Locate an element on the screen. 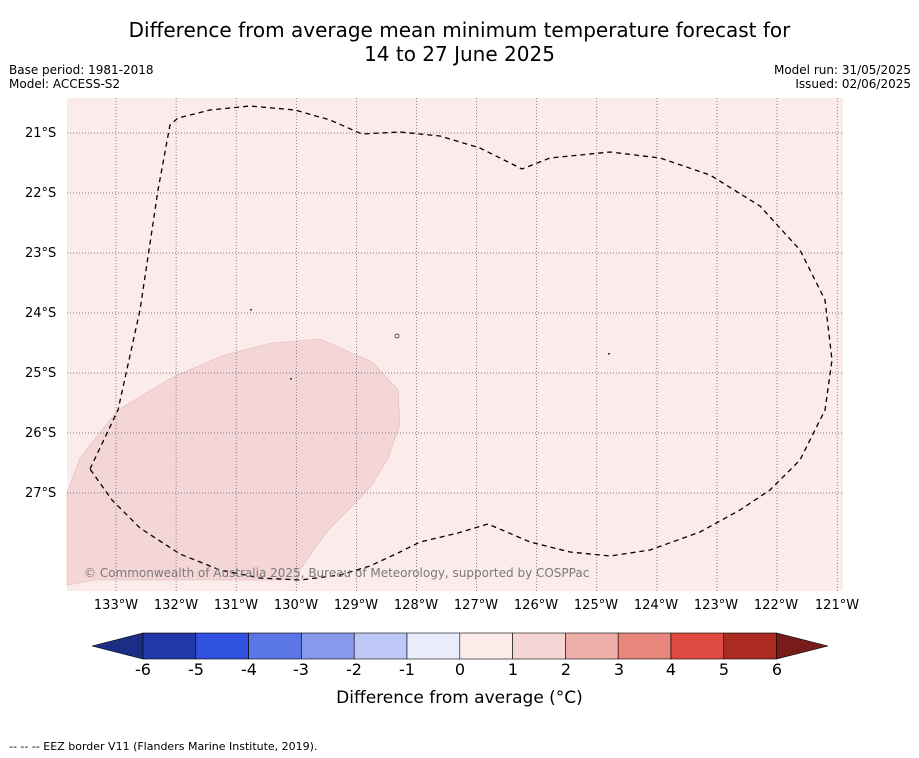 This screenshot has width=919, height=758. warm-anomaly-region is located at coordinates (233, 462).